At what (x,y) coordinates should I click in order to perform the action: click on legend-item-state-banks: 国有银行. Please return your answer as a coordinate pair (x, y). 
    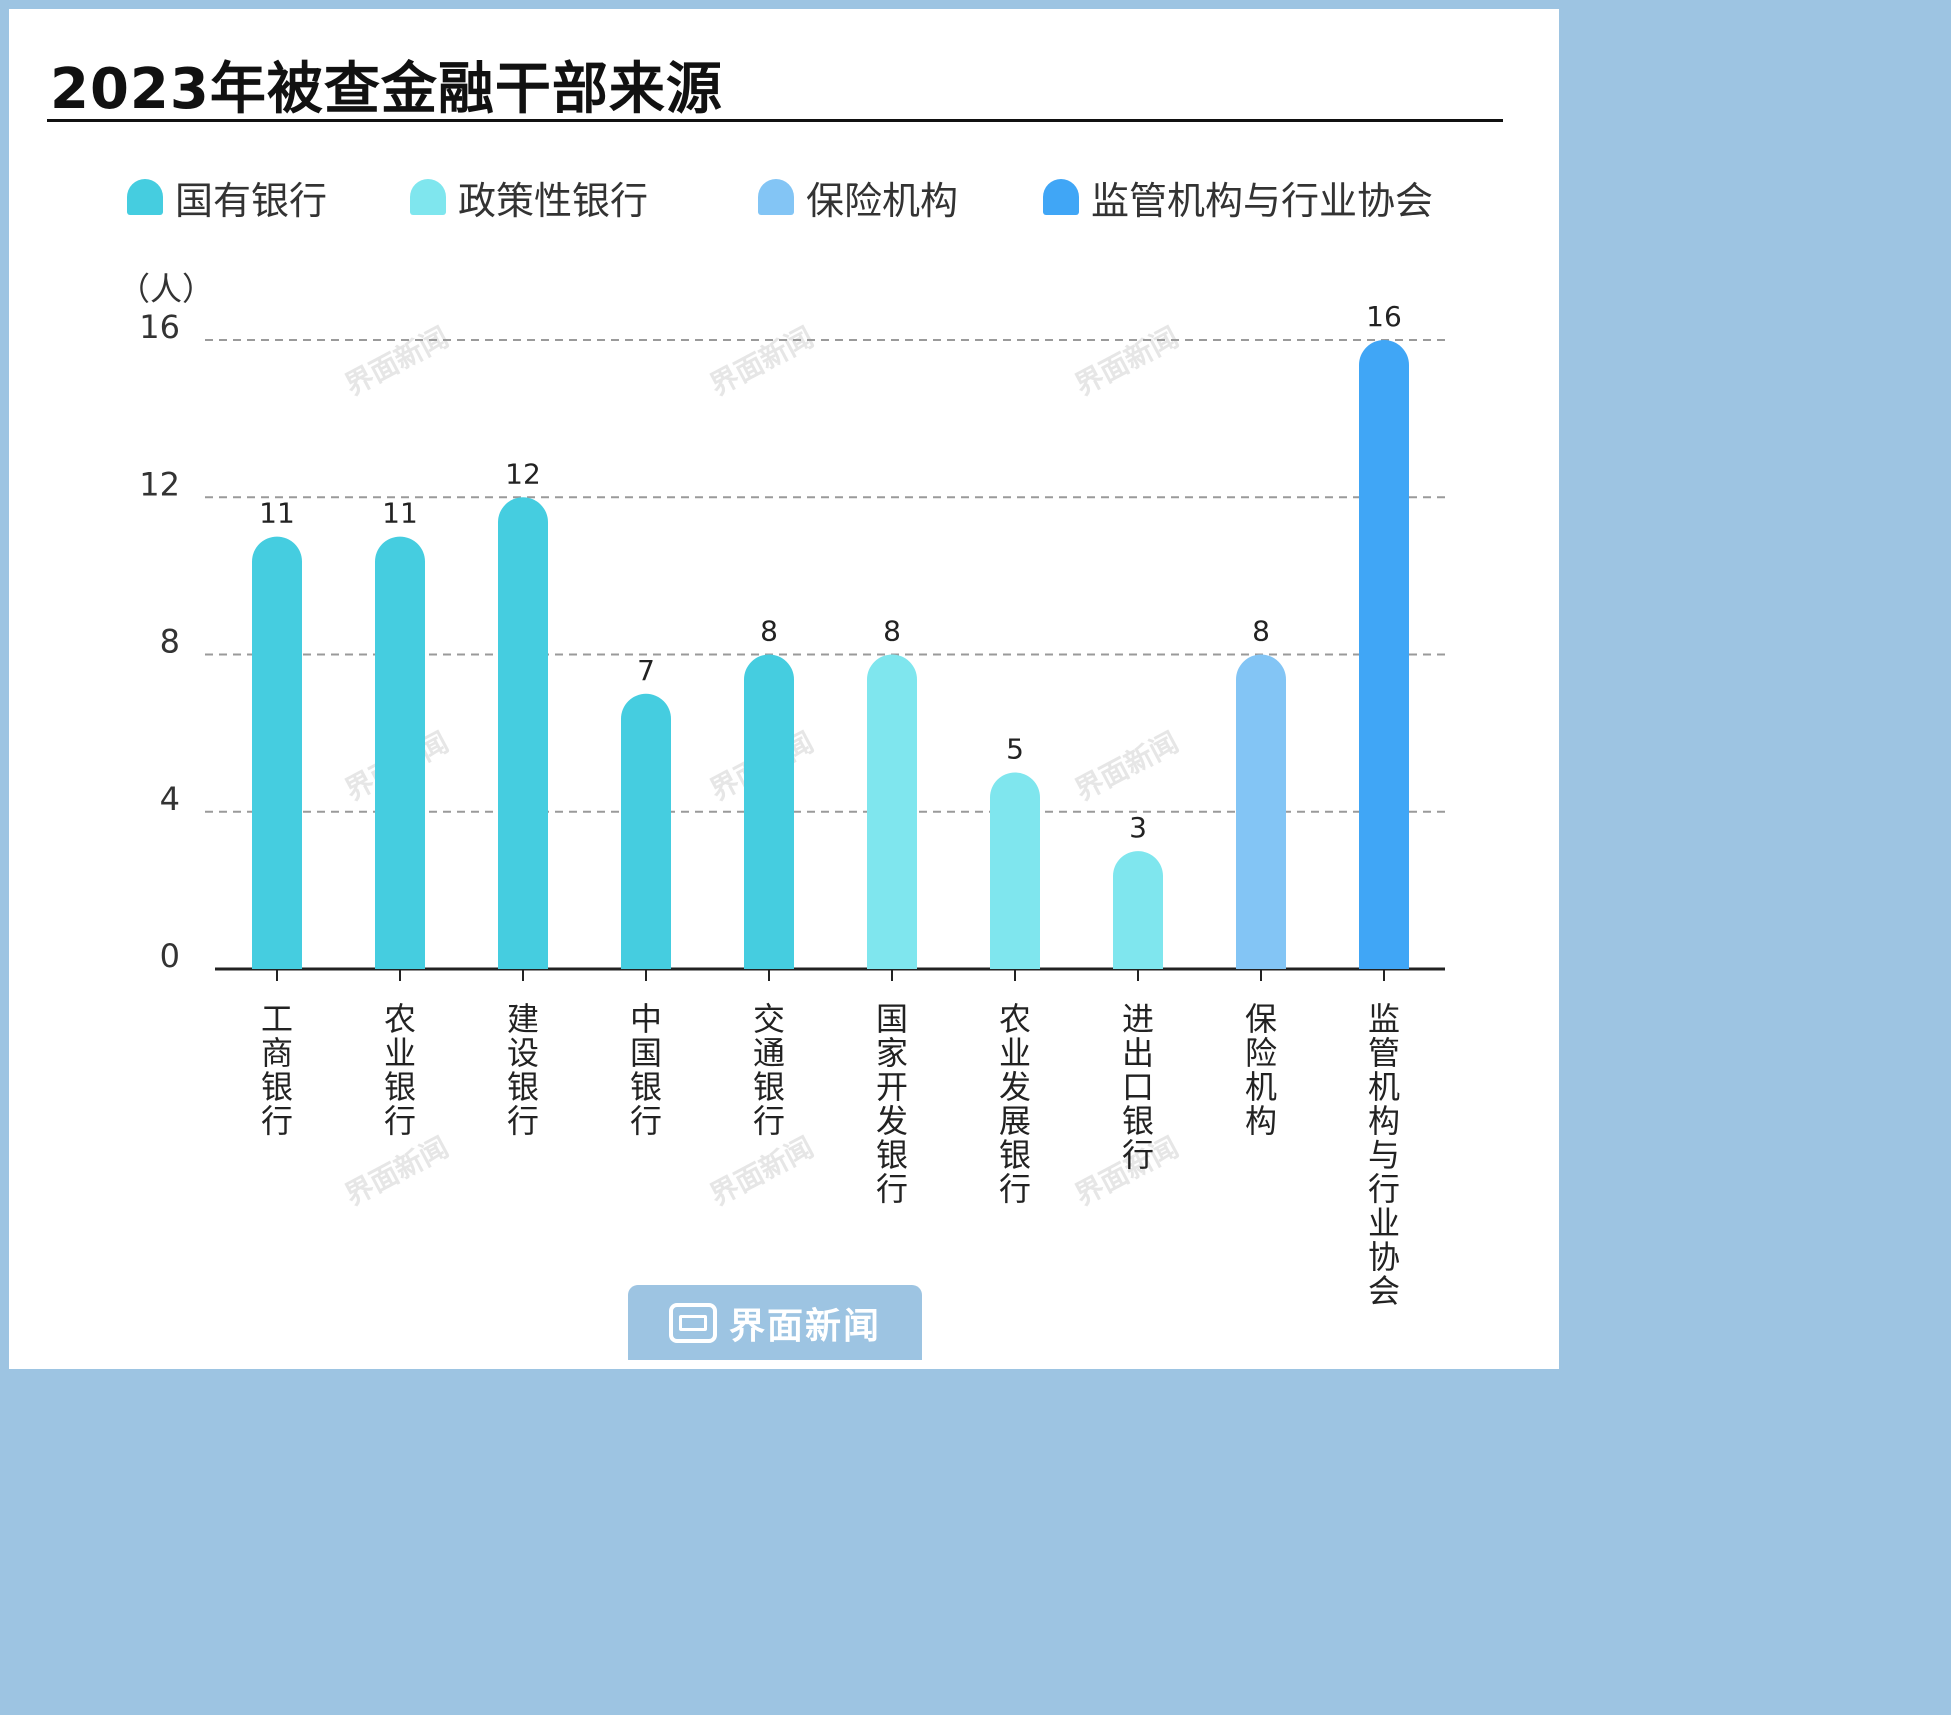
    Looking at the image, I should click on (227, 197).